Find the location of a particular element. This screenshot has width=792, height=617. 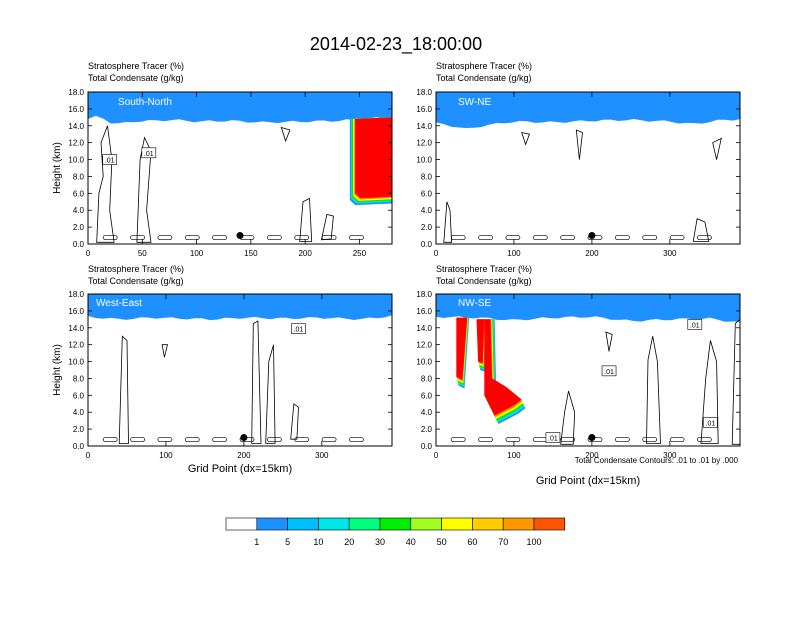

x-tick-label: 250 is located at coordinates (360, 253).